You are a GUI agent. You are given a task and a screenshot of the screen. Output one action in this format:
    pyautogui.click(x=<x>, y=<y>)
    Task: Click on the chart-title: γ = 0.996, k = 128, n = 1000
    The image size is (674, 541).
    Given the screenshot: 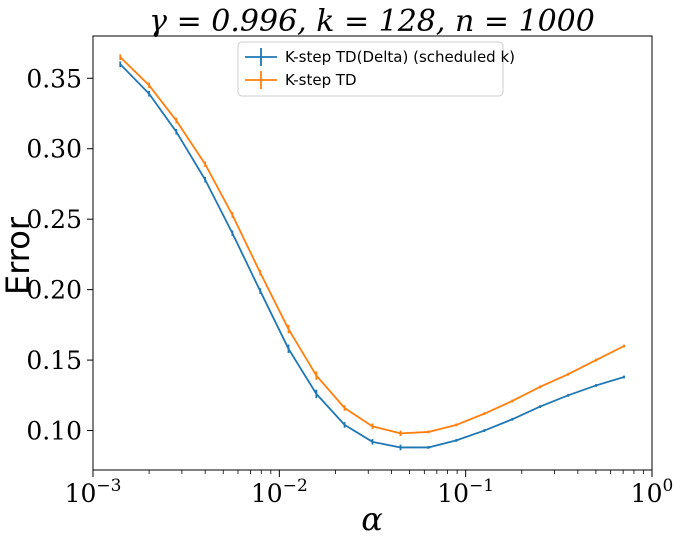 What is the action you would take?
    pyautogui.click(x=372, y=21)
    